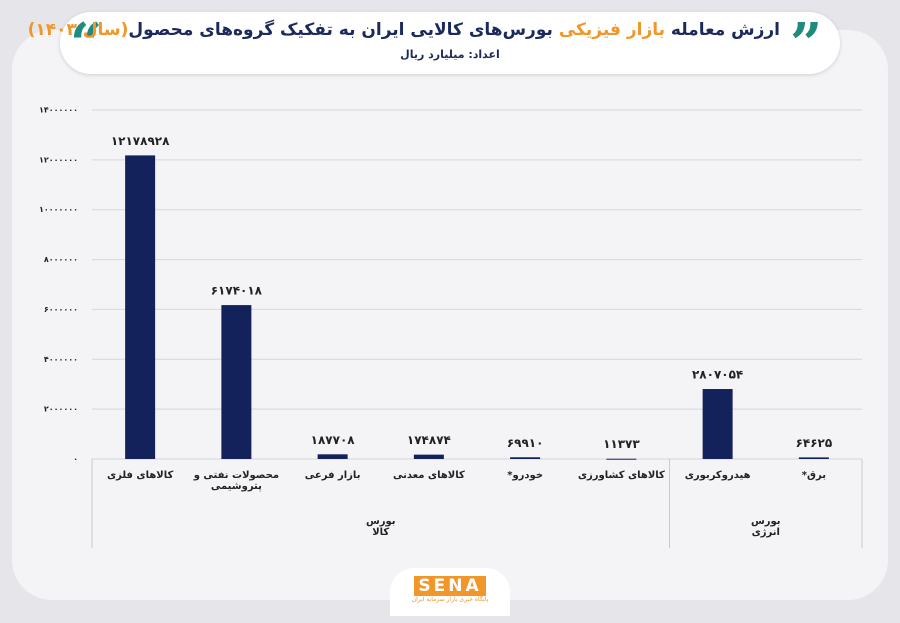 This screenshot has width=900, height=623. I want to click on x-tick-label: کالاهای معدنی, so click(428, 475).